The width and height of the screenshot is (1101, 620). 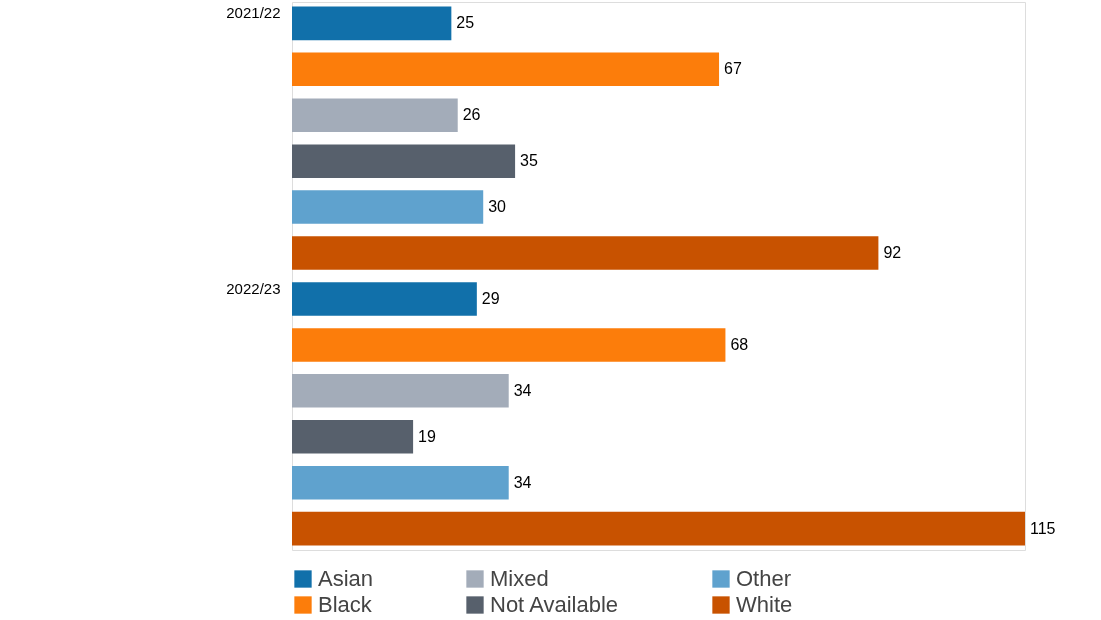 I want to click on legend-label: Other, so click(x=764, y=578).